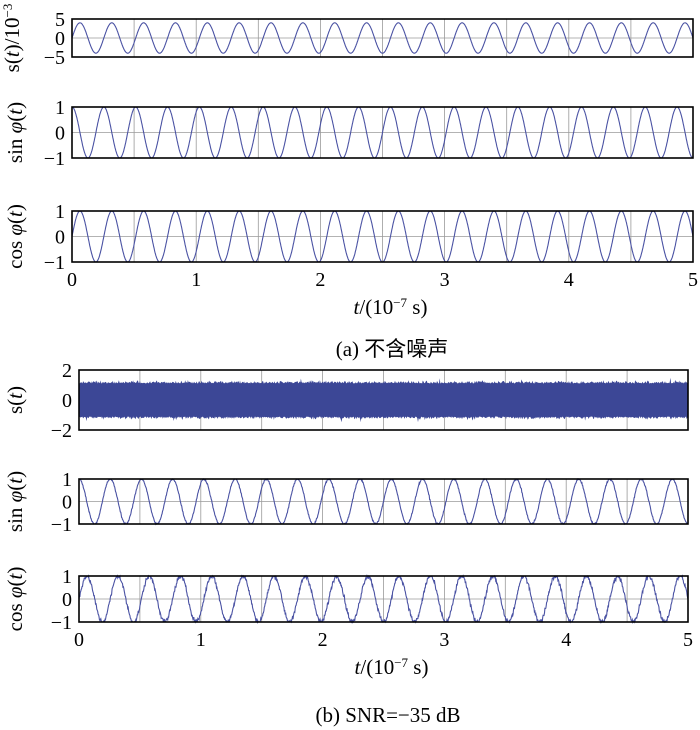 The height and width of the screenshot is (730, 700). What do you see at coordinates (54, 58) in the screenshot?
I see `y-tick-label: −5` at bounding box center [54, 58].